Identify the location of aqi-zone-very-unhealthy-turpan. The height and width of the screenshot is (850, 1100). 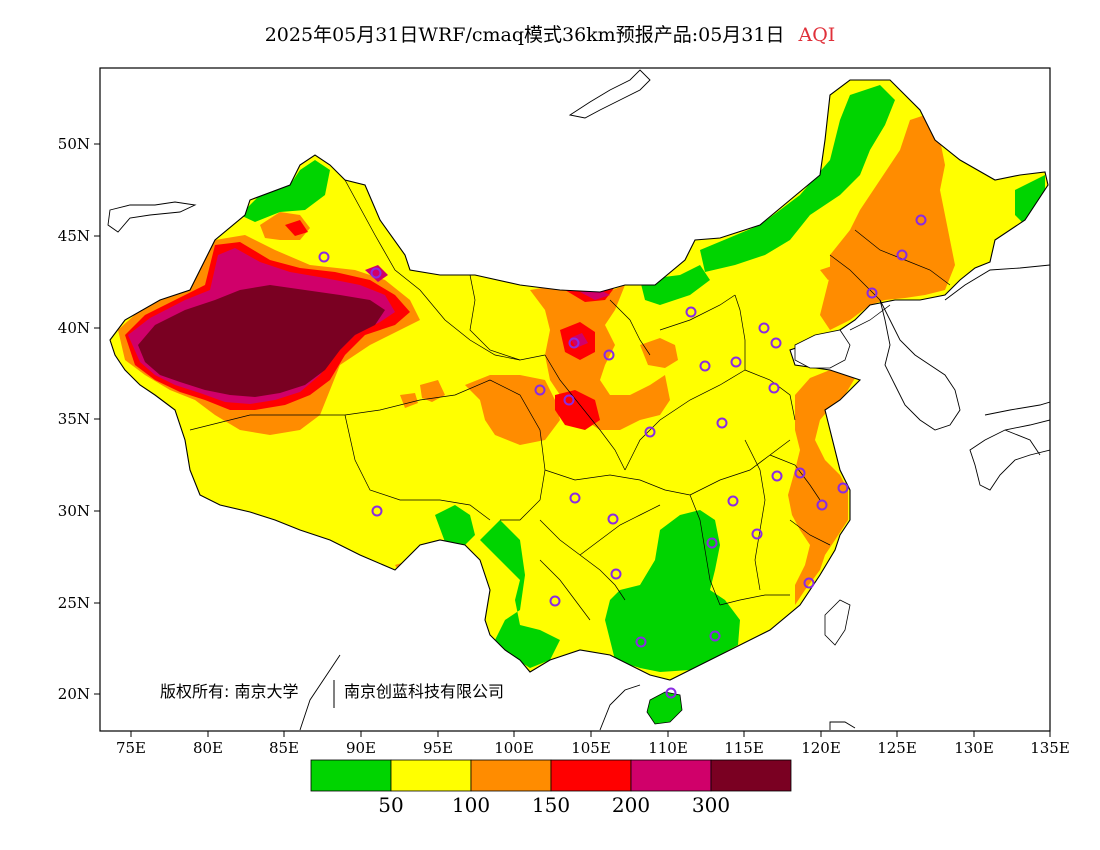
(376, 273).